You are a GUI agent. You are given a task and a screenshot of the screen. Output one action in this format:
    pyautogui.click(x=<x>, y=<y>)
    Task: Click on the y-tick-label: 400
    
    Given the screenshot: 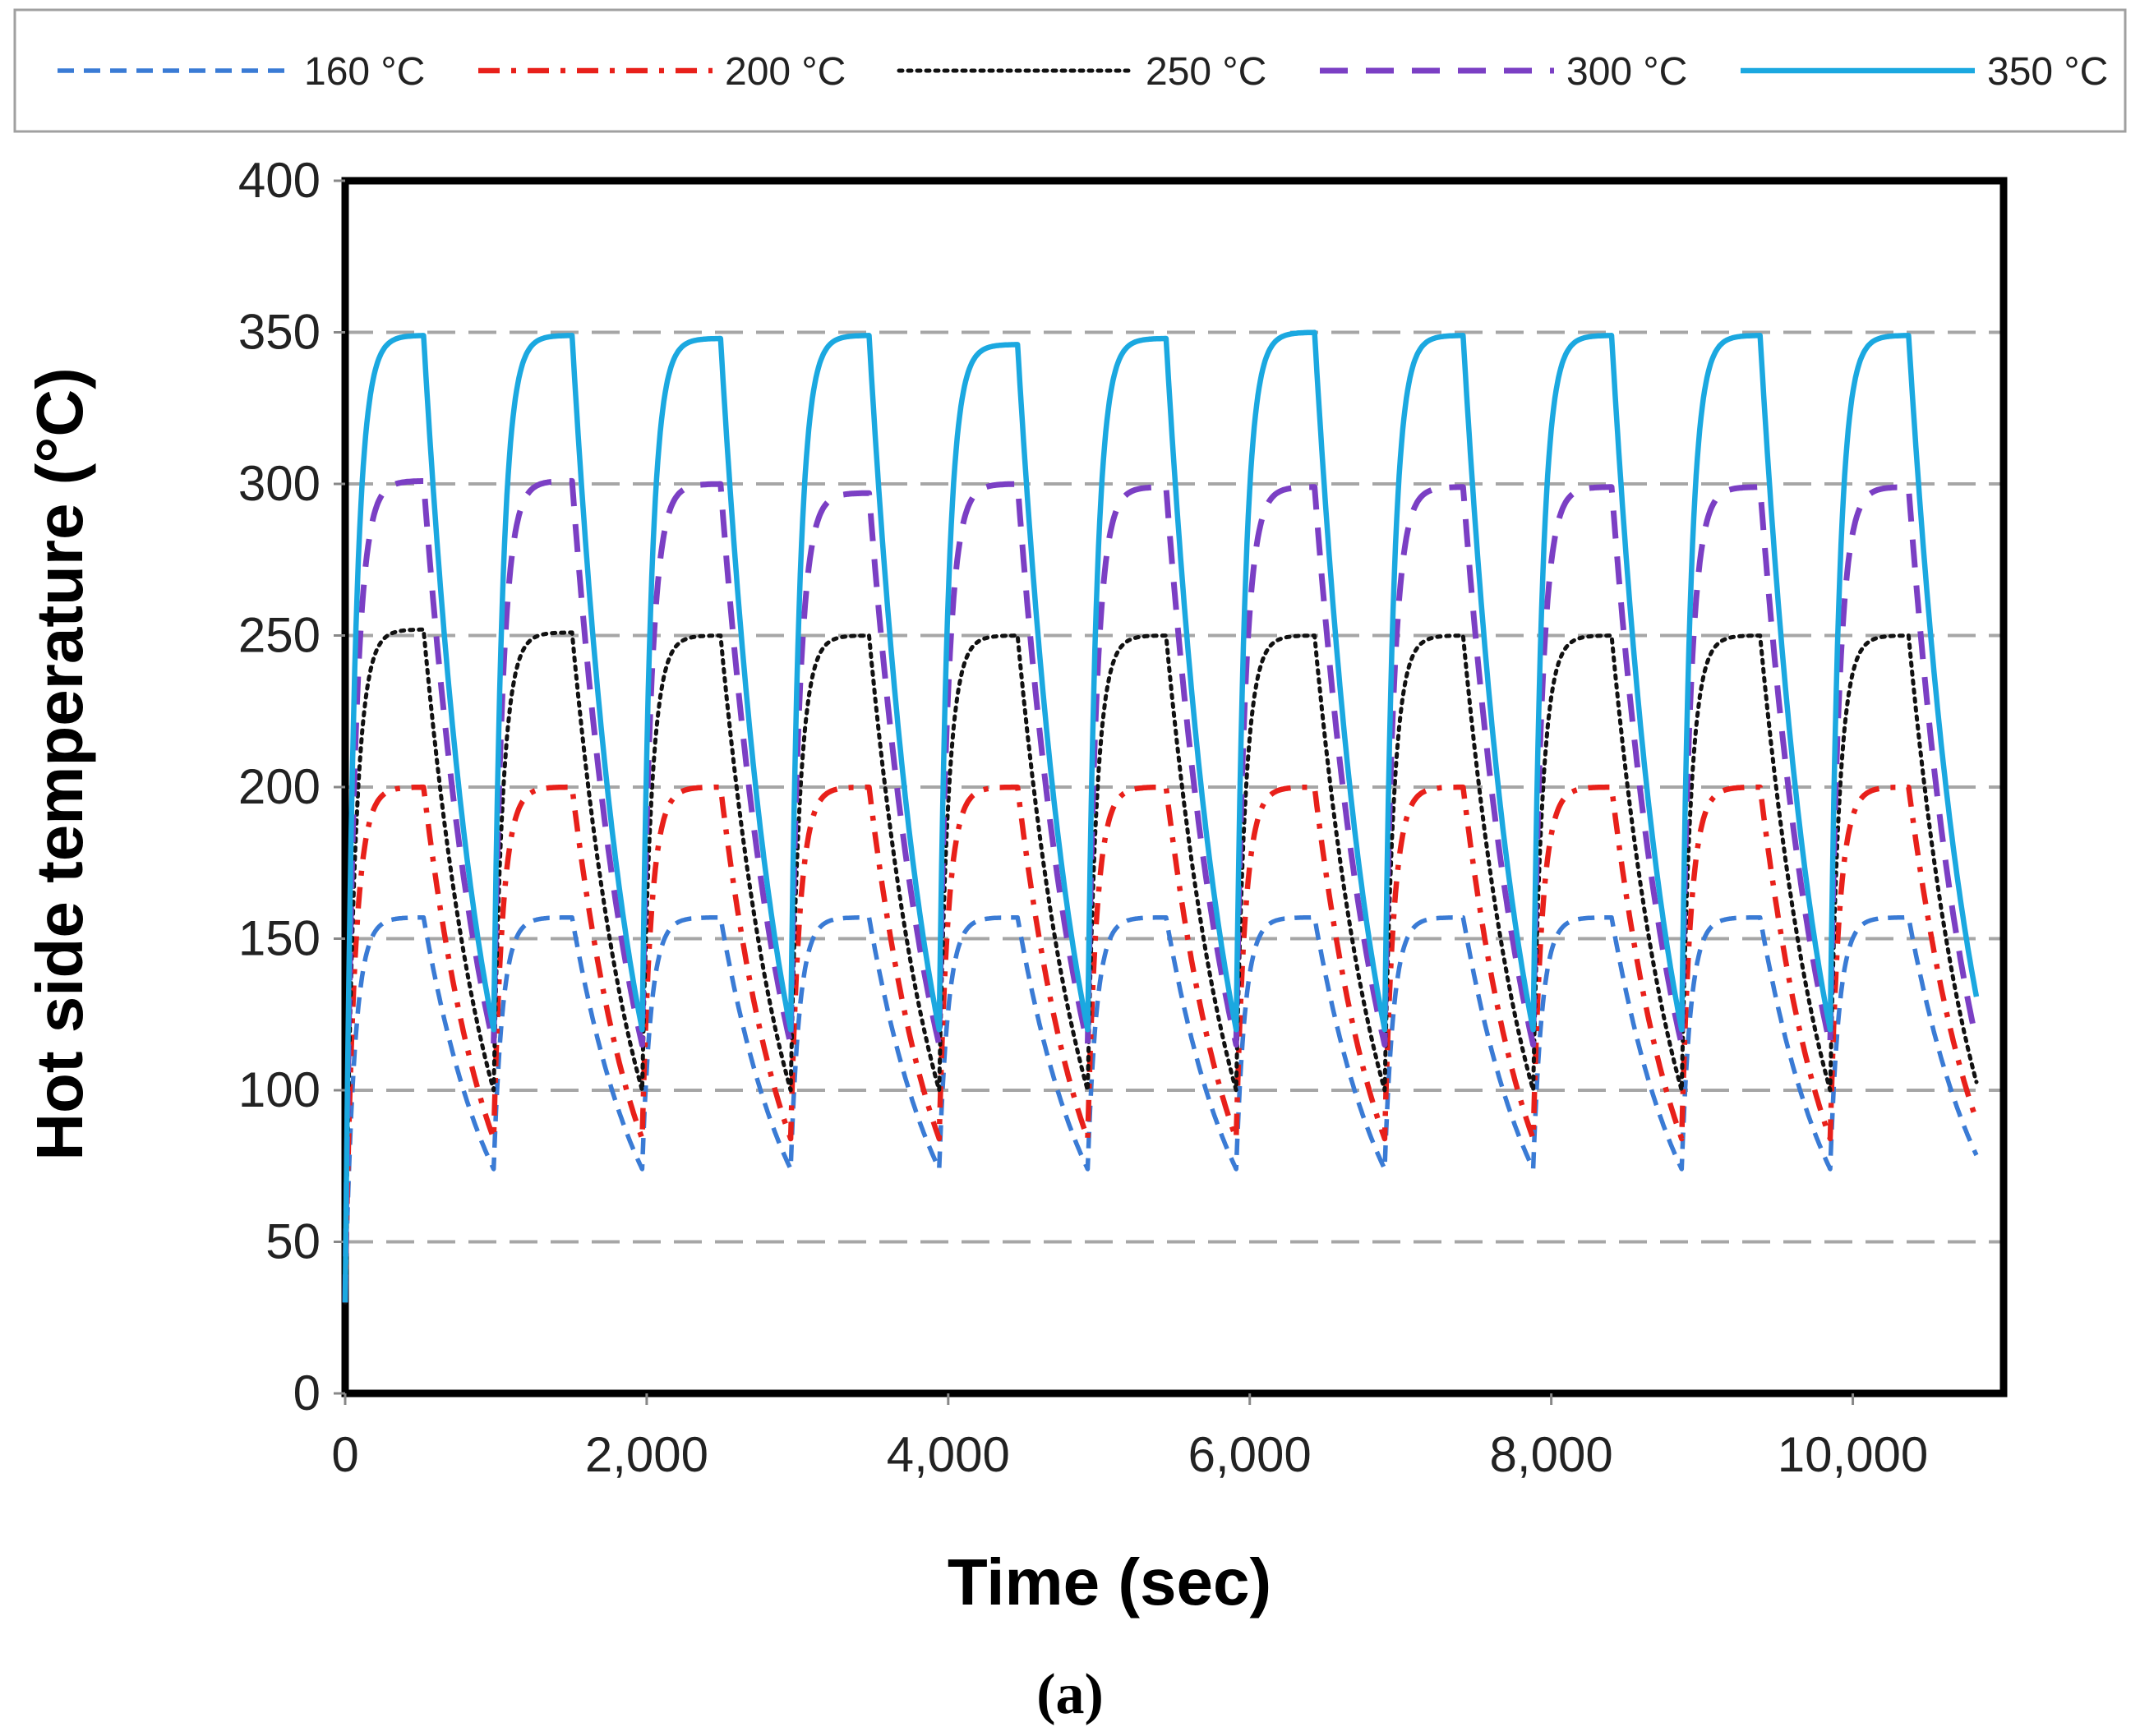 What is the action you would take?
    pyautogui.click(x=279, y=181)
    